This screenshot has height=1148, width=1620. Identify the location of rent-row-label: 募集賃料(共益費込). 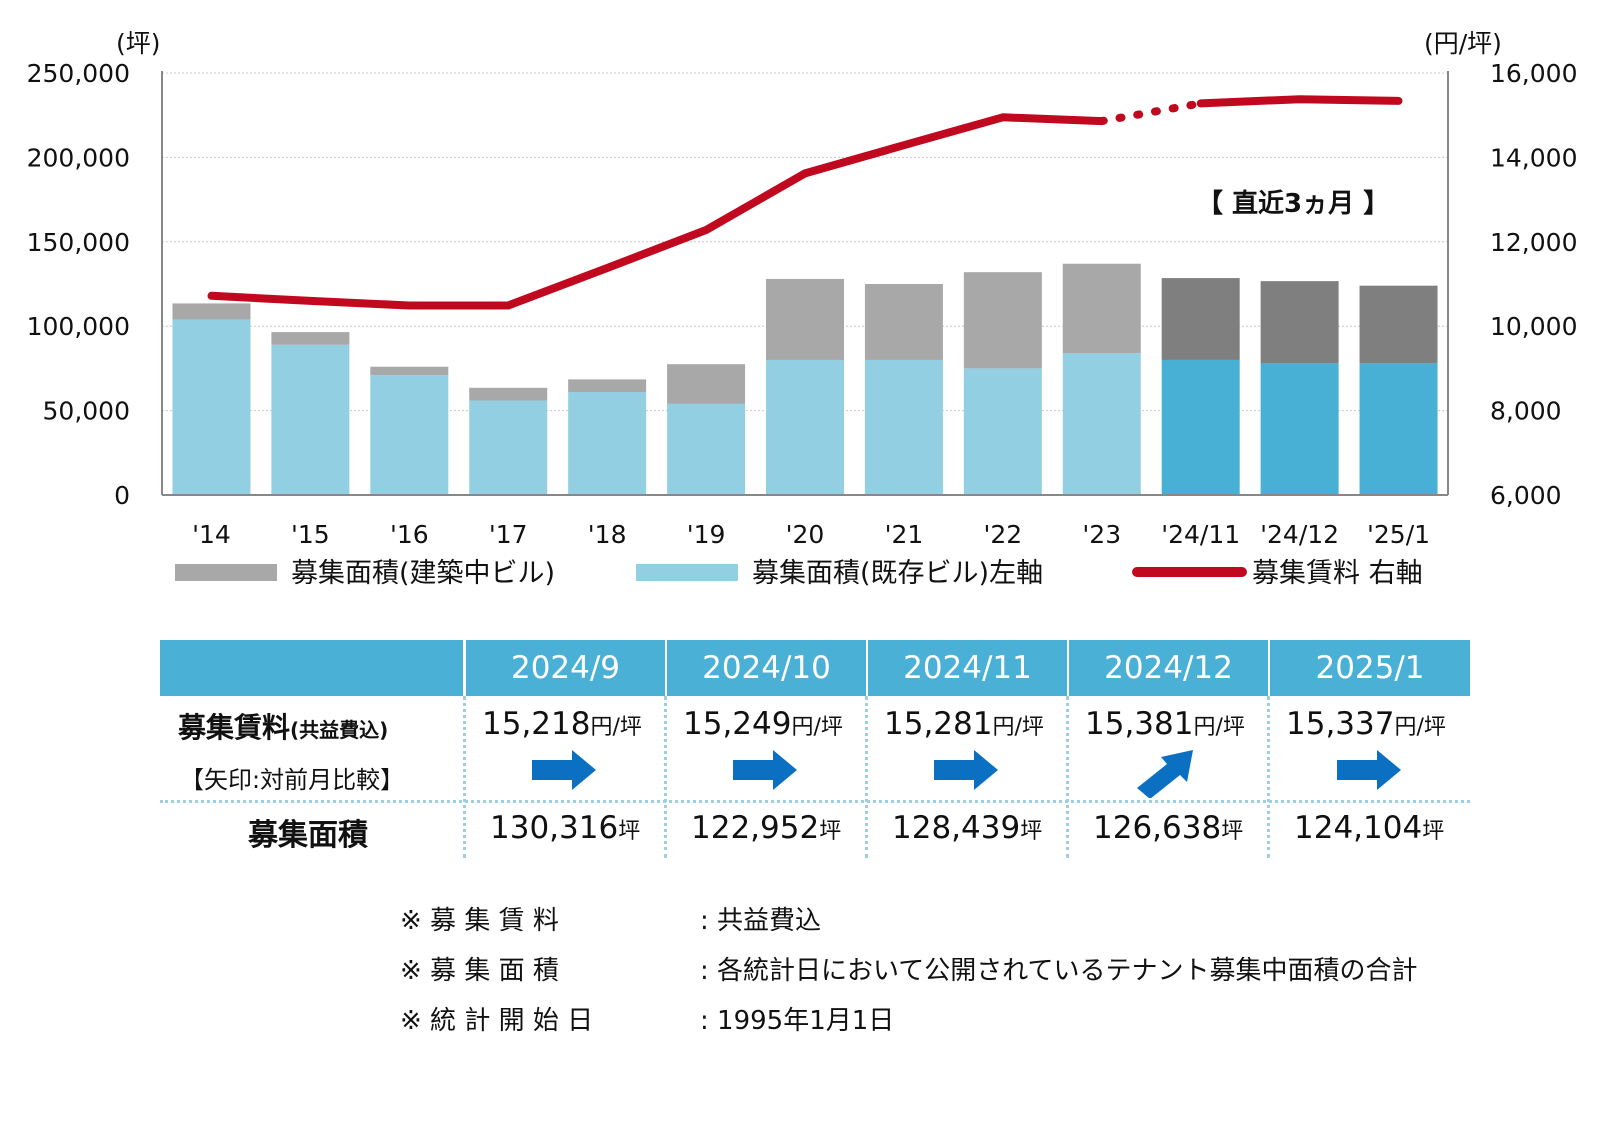
(283, 726).